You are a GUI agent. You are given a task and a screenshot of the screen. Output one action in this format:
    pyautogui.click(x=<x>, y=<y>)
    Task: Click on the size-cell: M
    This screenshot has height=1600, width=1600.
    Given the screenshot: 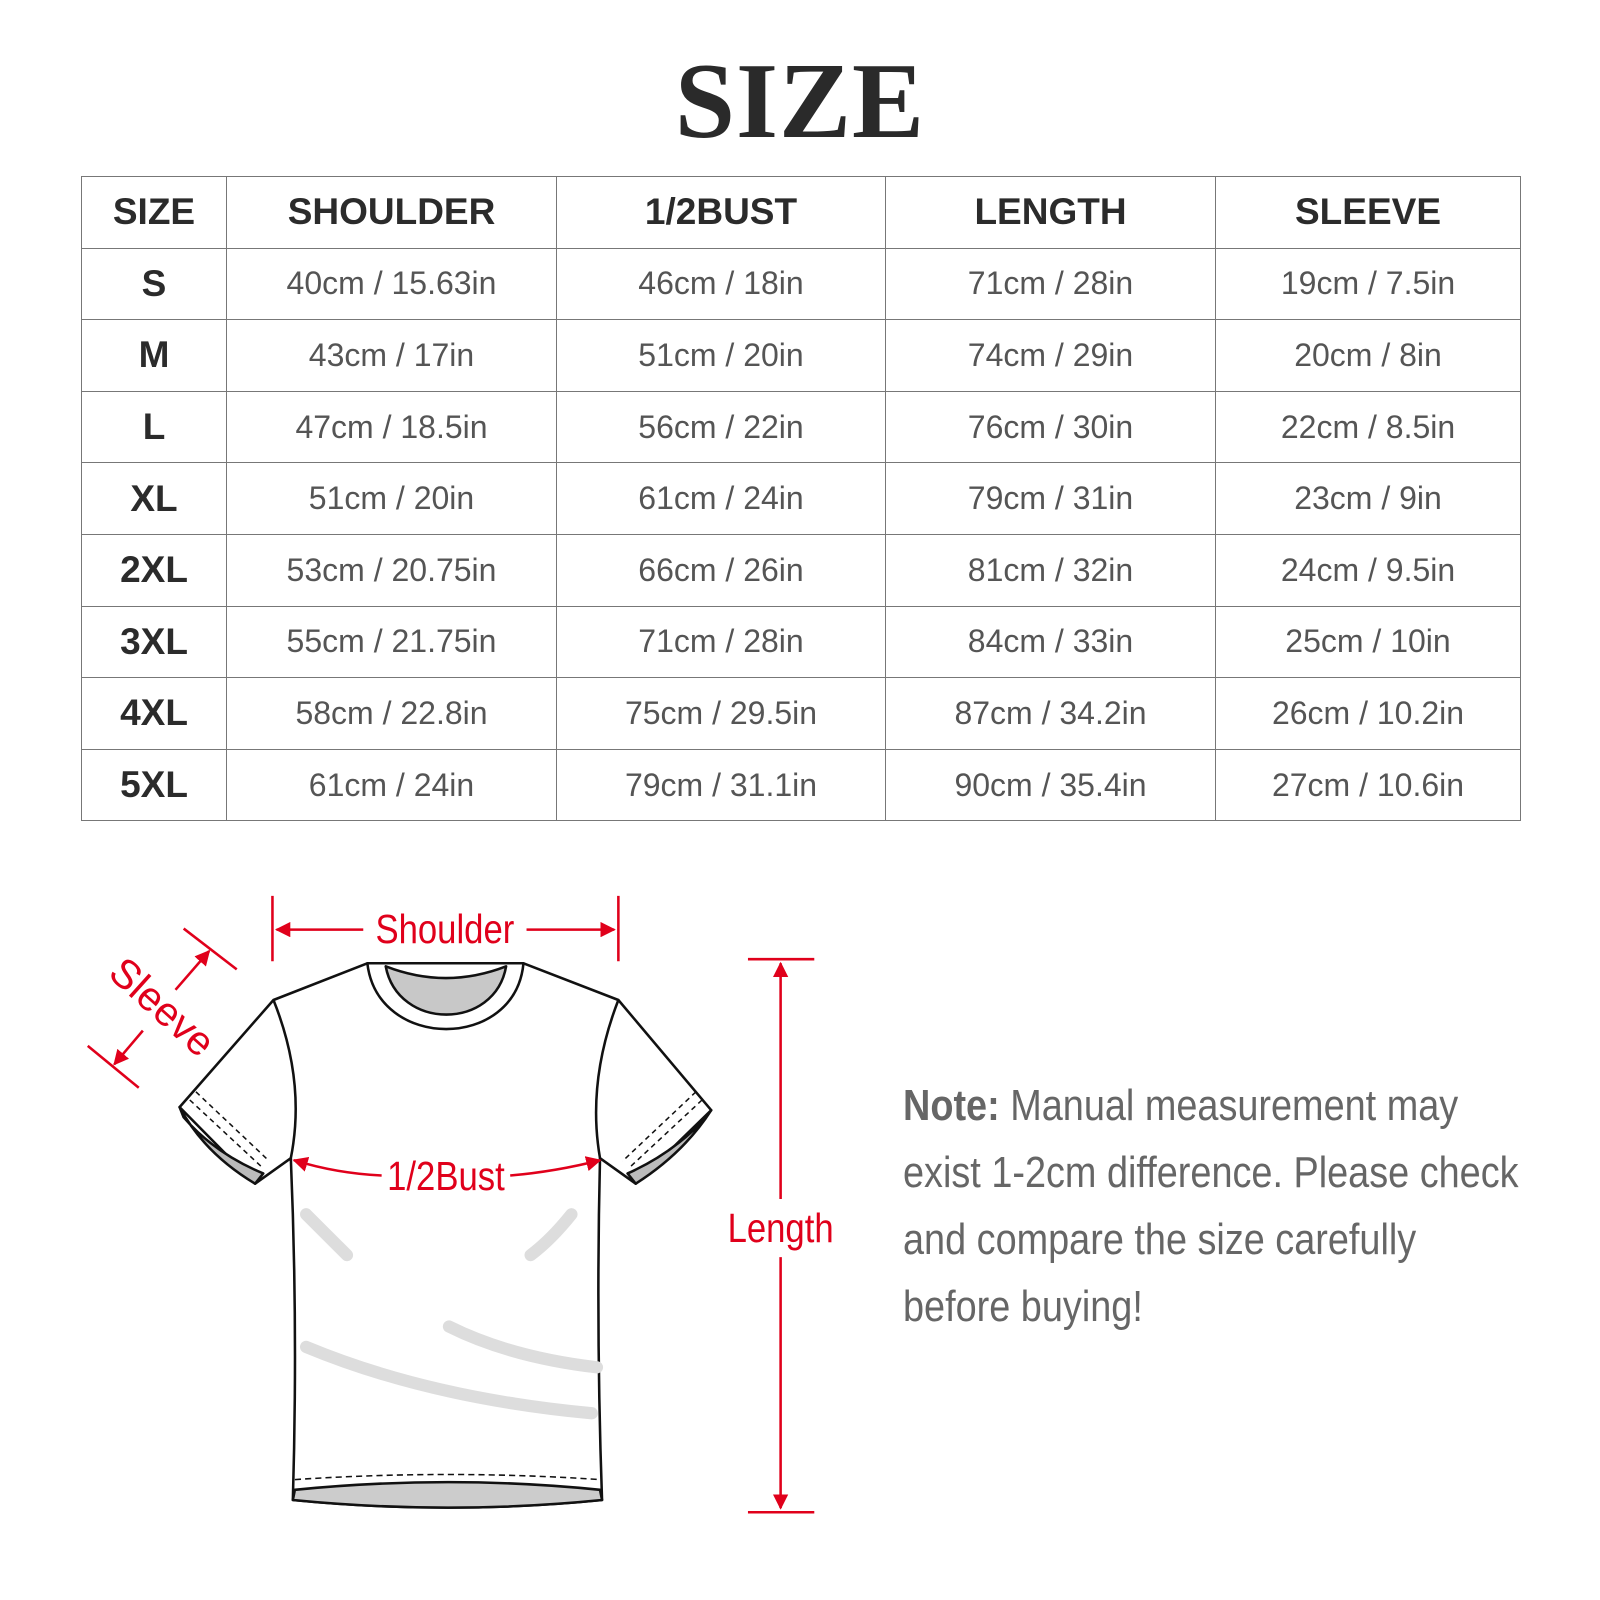 What is the action you would take?
    pyautogui.click(x=154, y=355)
    